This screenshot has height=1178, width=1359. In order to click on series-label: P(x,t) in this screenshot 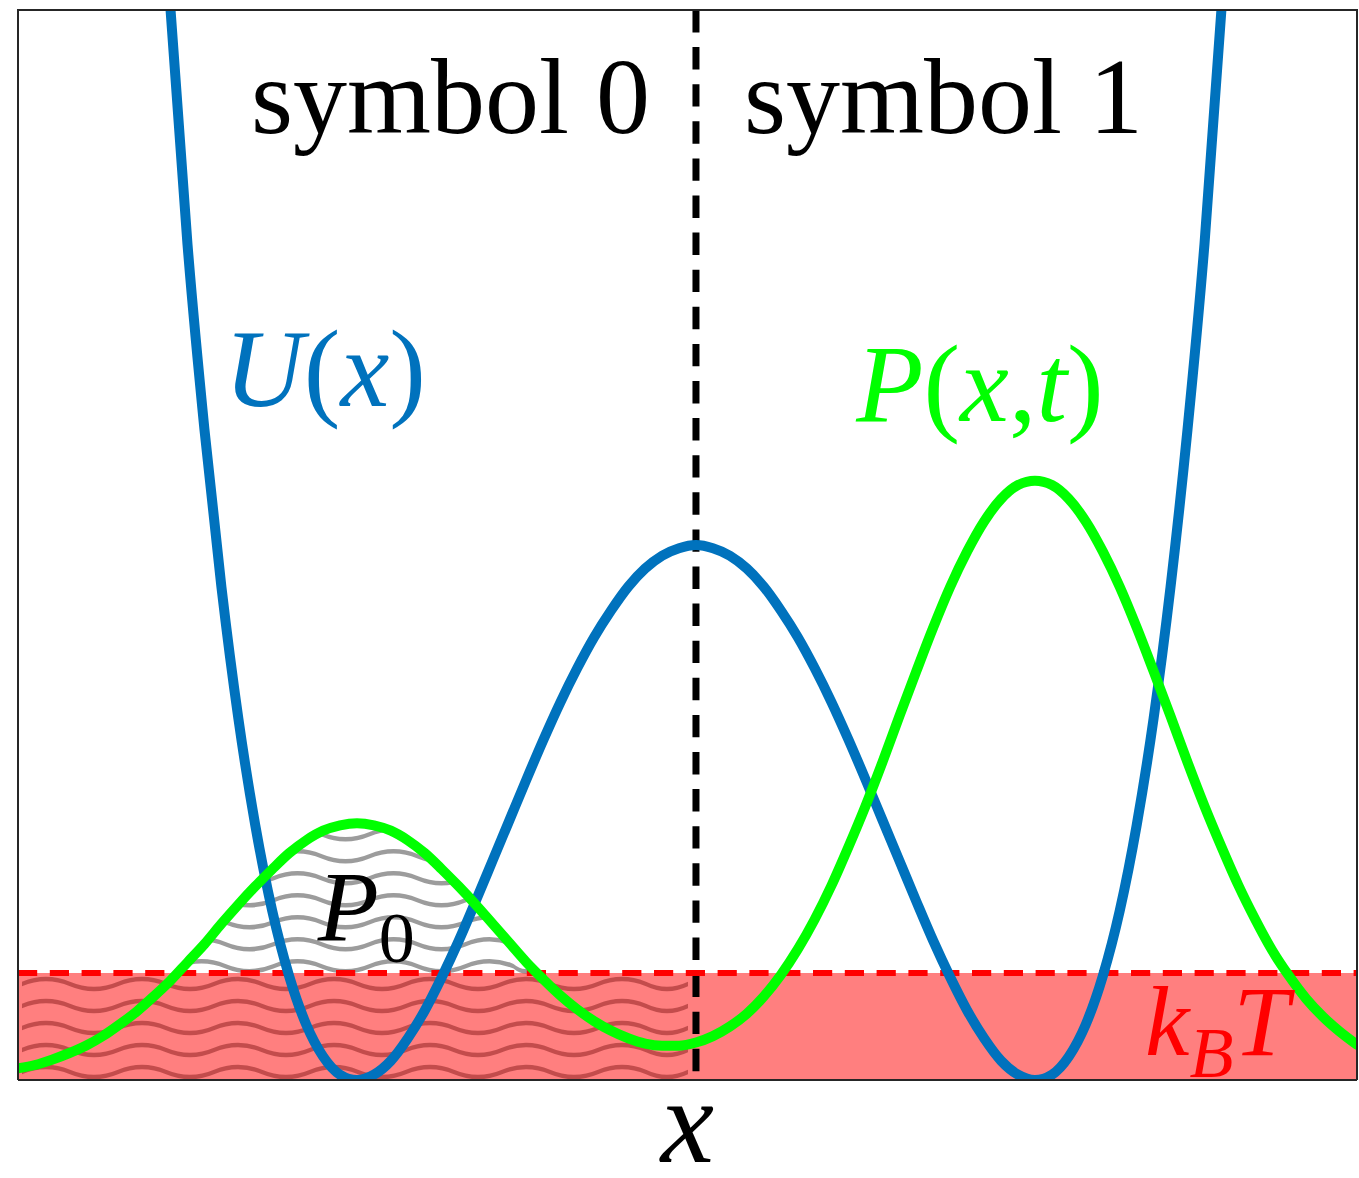, I will do `click(979, 383)`.